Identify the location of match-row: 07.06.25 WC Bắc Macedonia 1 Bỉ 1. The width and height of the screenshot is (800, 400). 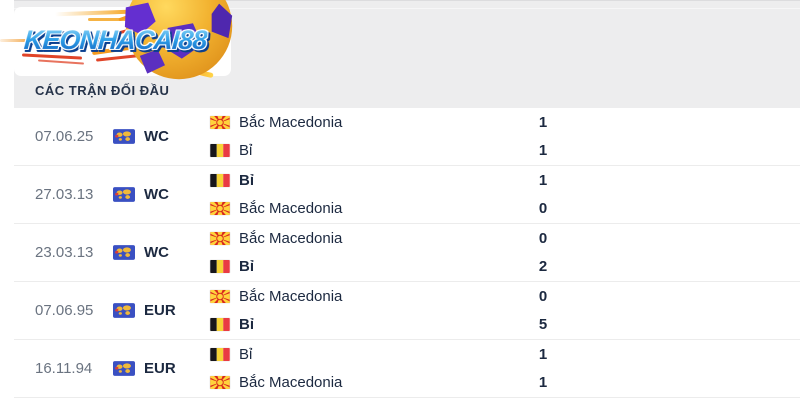
(407, 137).